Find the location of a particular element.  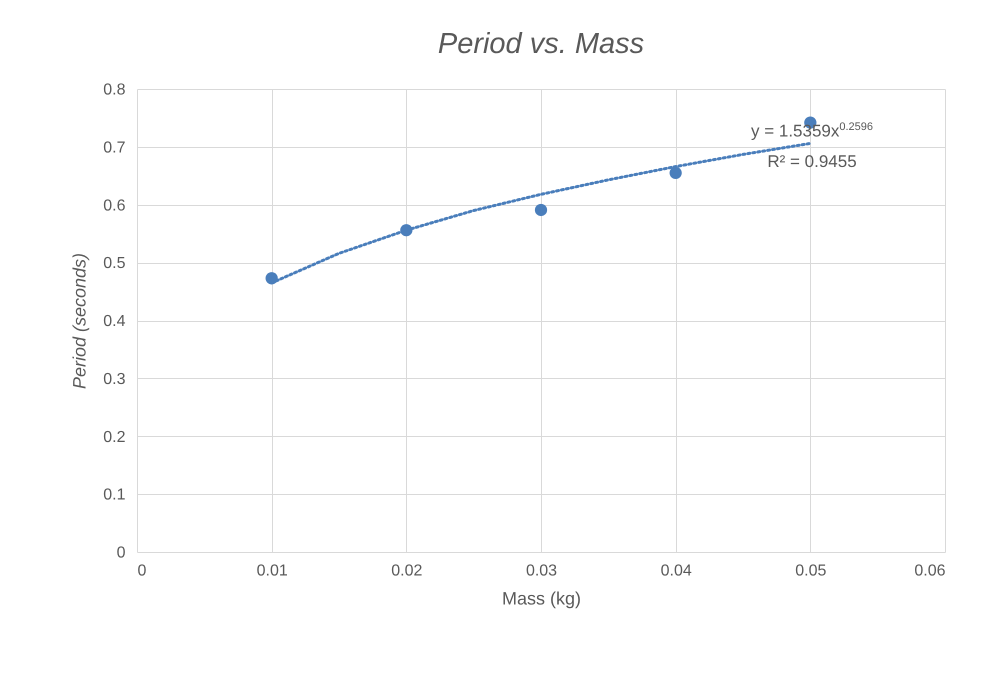

x-tick-label: 0.04 is located at coordinates (676, 571).